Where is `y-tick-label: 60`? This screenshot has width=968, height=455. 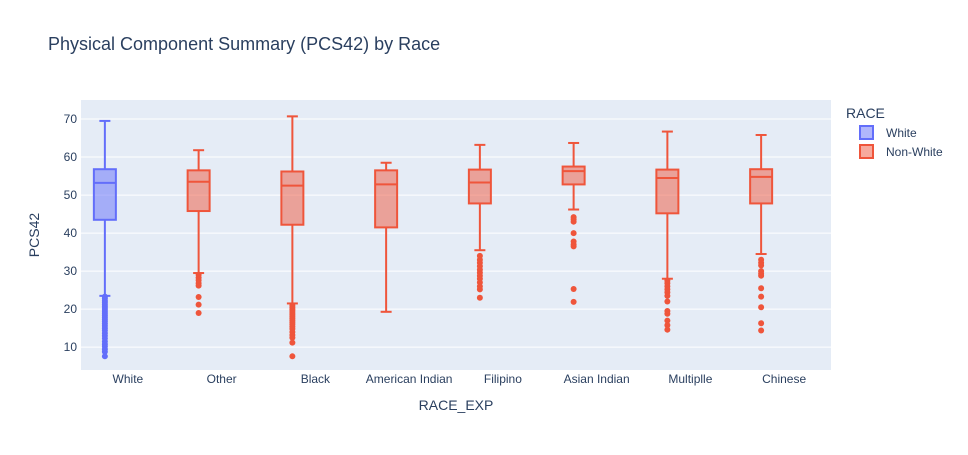
y-tick-label: 60 is located at coordinates (71, 157).